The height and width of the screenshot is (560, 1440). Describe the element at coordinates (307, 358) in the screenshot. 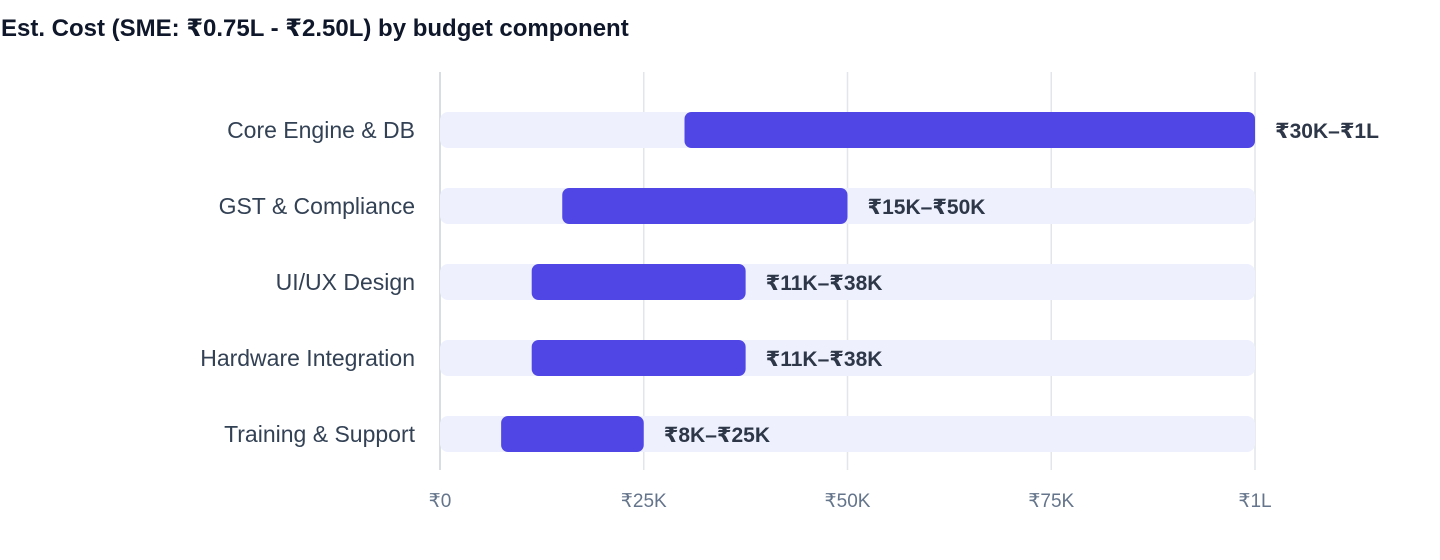

I see `category-label: Hardware Integration` at that location.